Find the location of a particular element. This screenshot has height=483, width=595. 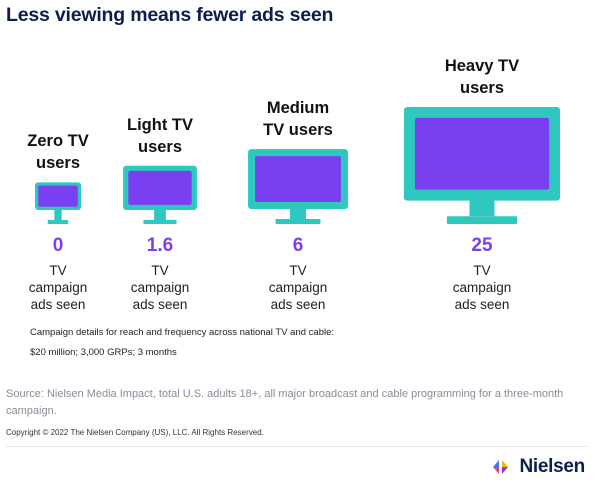

group-label-line: Light TV is located at coordinates (160, 124).